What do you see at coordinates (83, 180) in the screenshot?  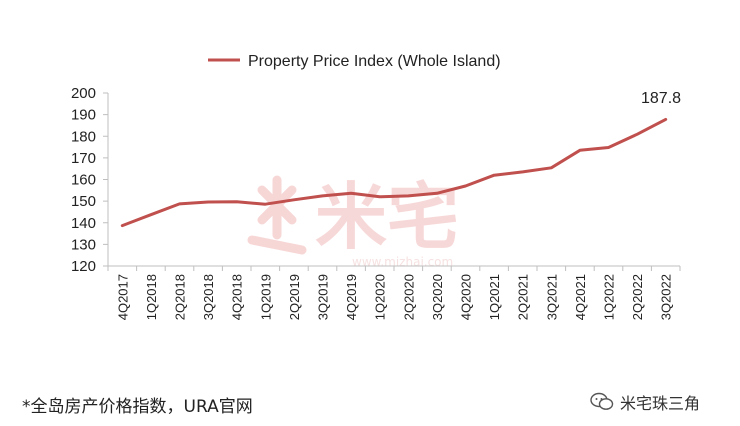 I see `y-tick-label: 160` at bounding box center [83, 180].